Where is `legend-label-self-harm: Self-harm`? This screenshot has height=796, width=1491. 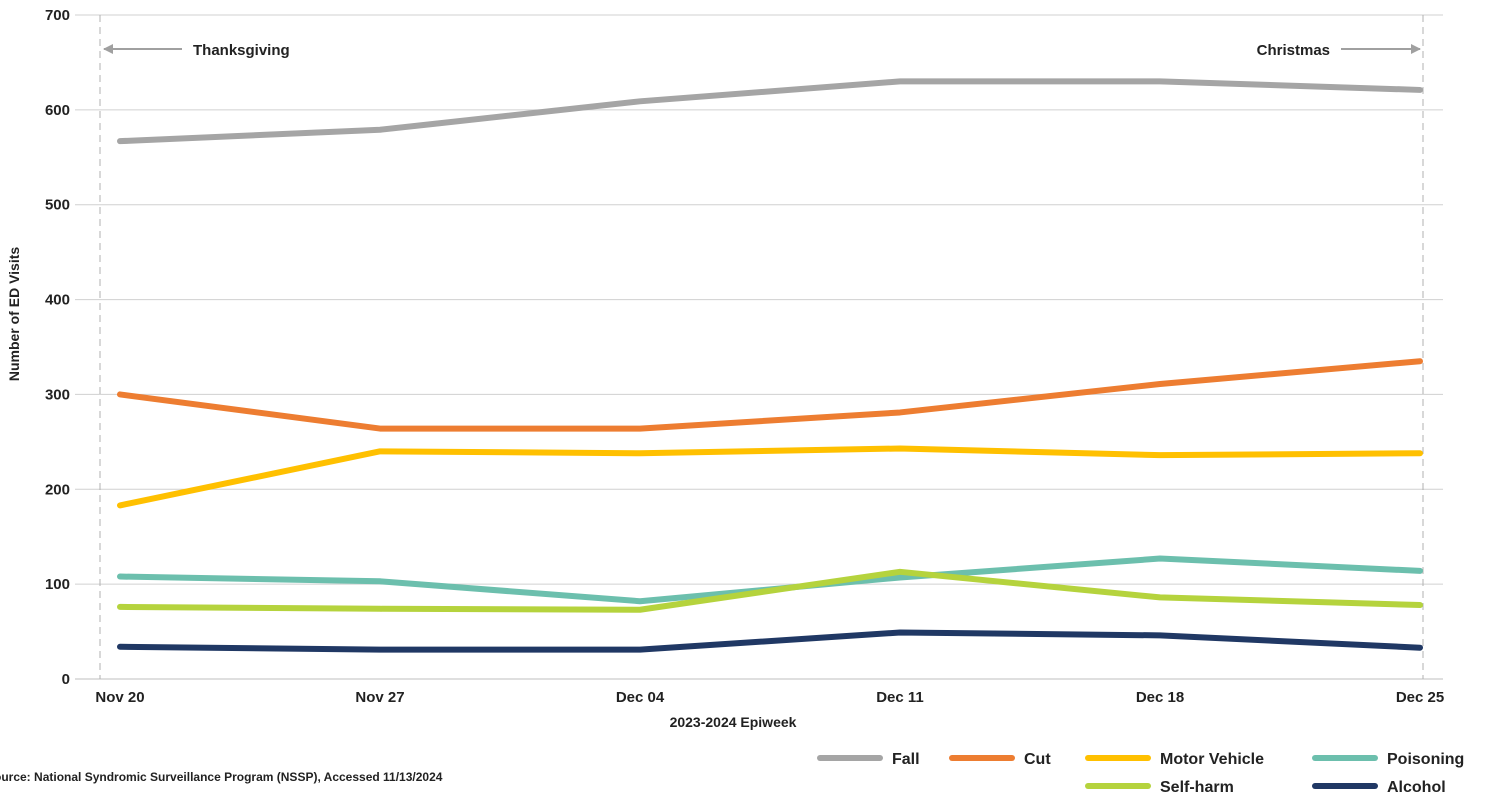
legend-label-self-harm: Self-harm is located at coordinates (1197, 787).